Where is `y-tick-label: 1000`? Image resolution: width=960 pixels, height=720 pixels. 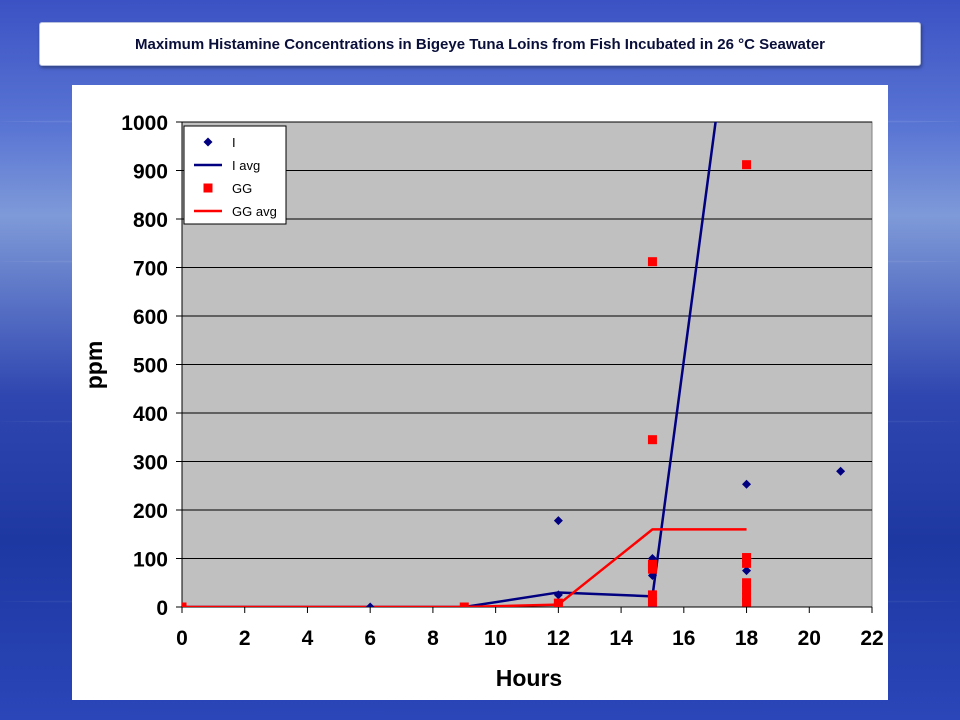 y-tick-label: 1000 is located at coordinates (144, 123).